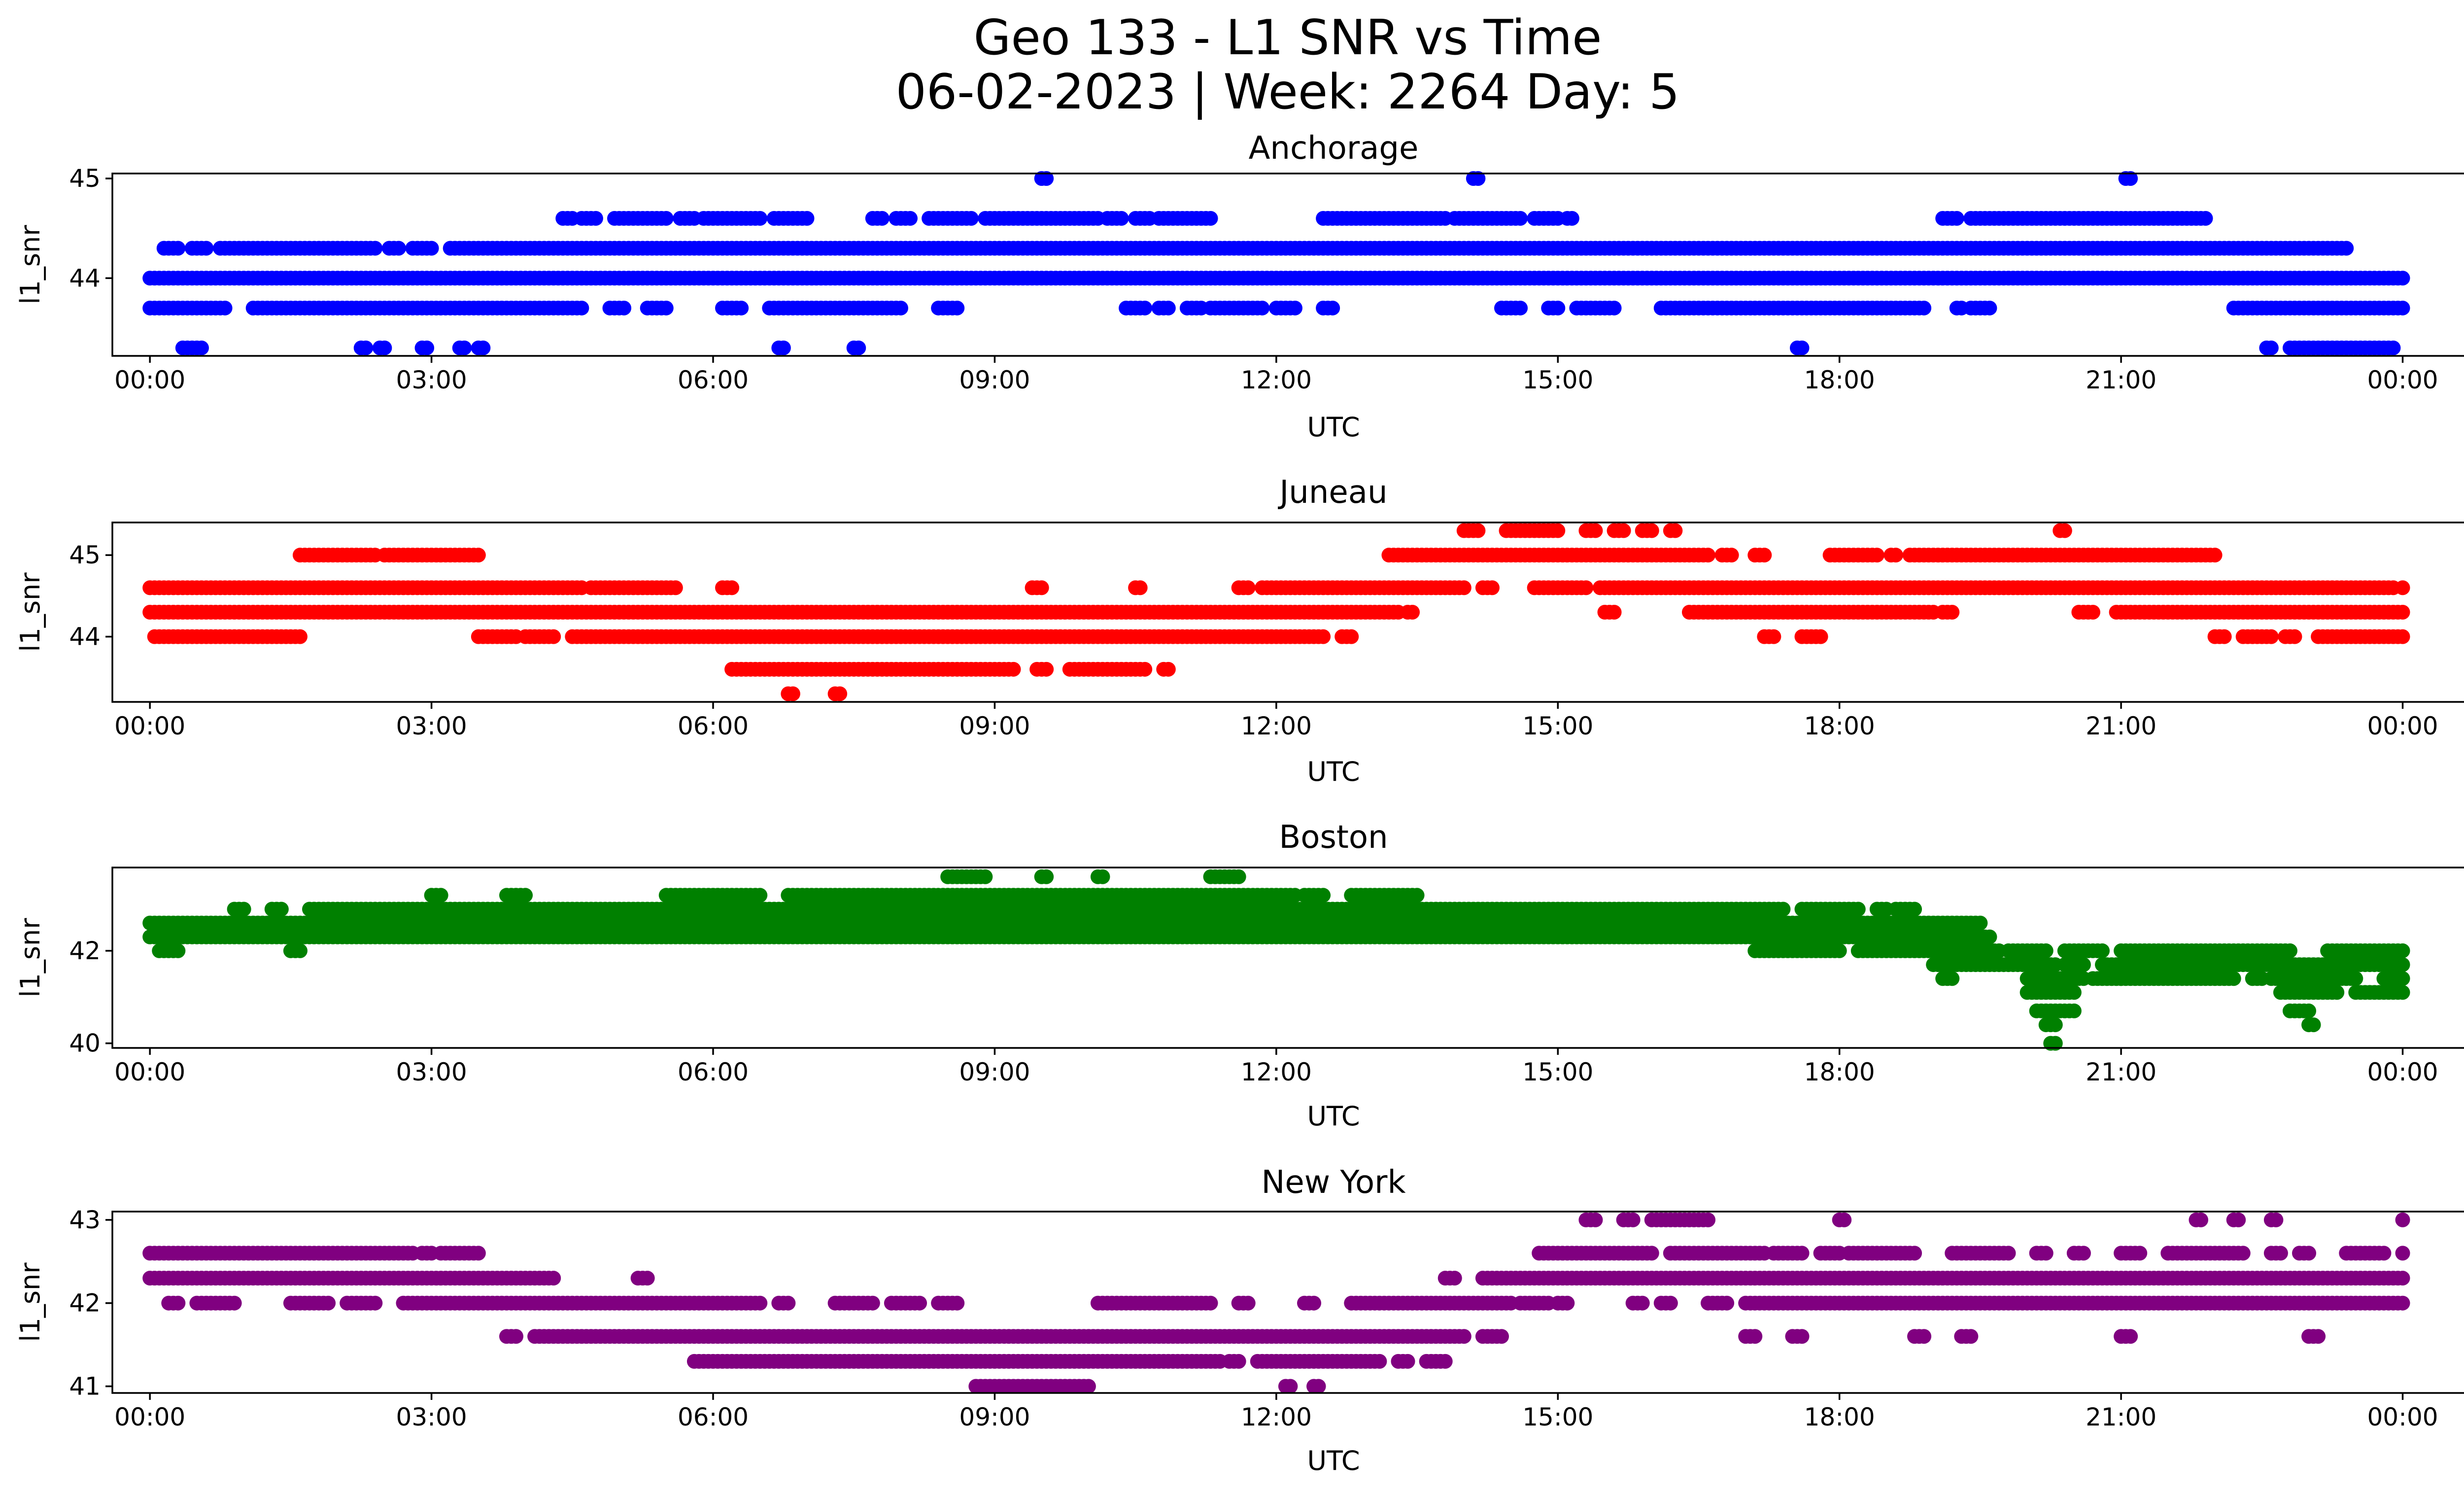 The height and width of the screenshot is (1495, 2464). I want to click on x-axis-label: UTC, so click(1333, 1116).